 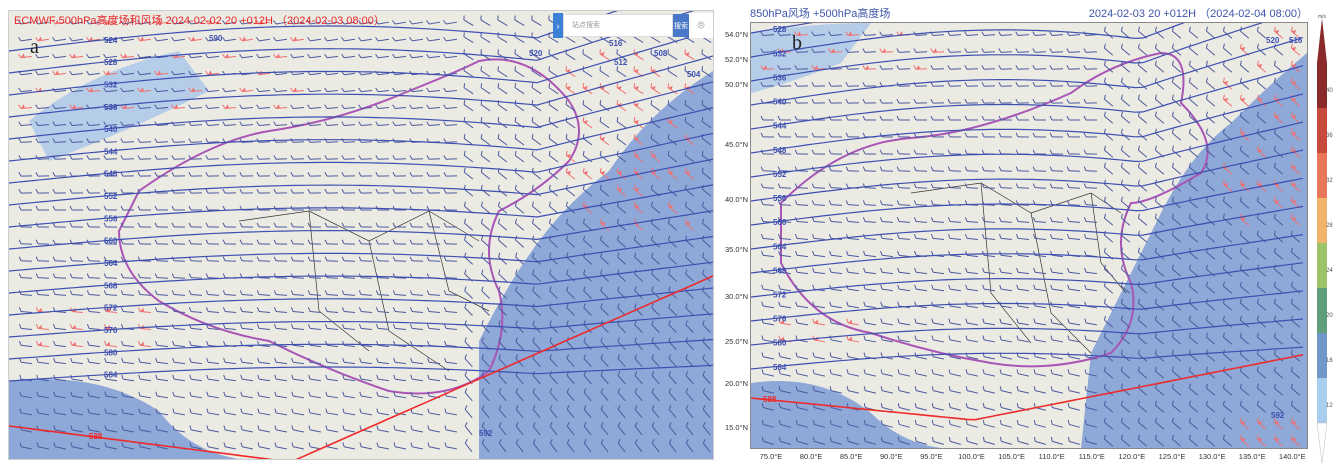 I want to click on search-button: 搜索, so click(x=681, y=25).